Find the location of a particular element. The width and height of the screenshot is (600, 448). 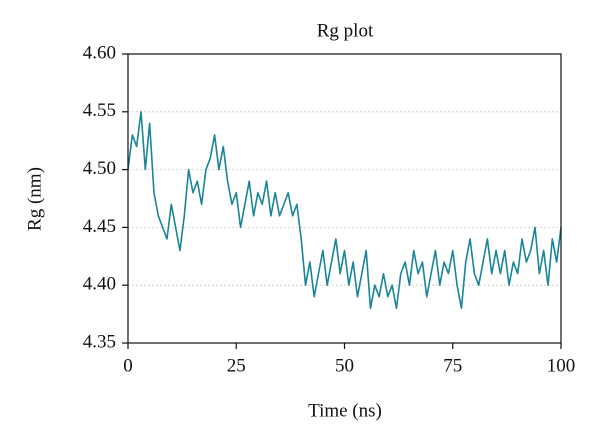

y-tick-label: 4.40 is located at coordinates (99, 284).